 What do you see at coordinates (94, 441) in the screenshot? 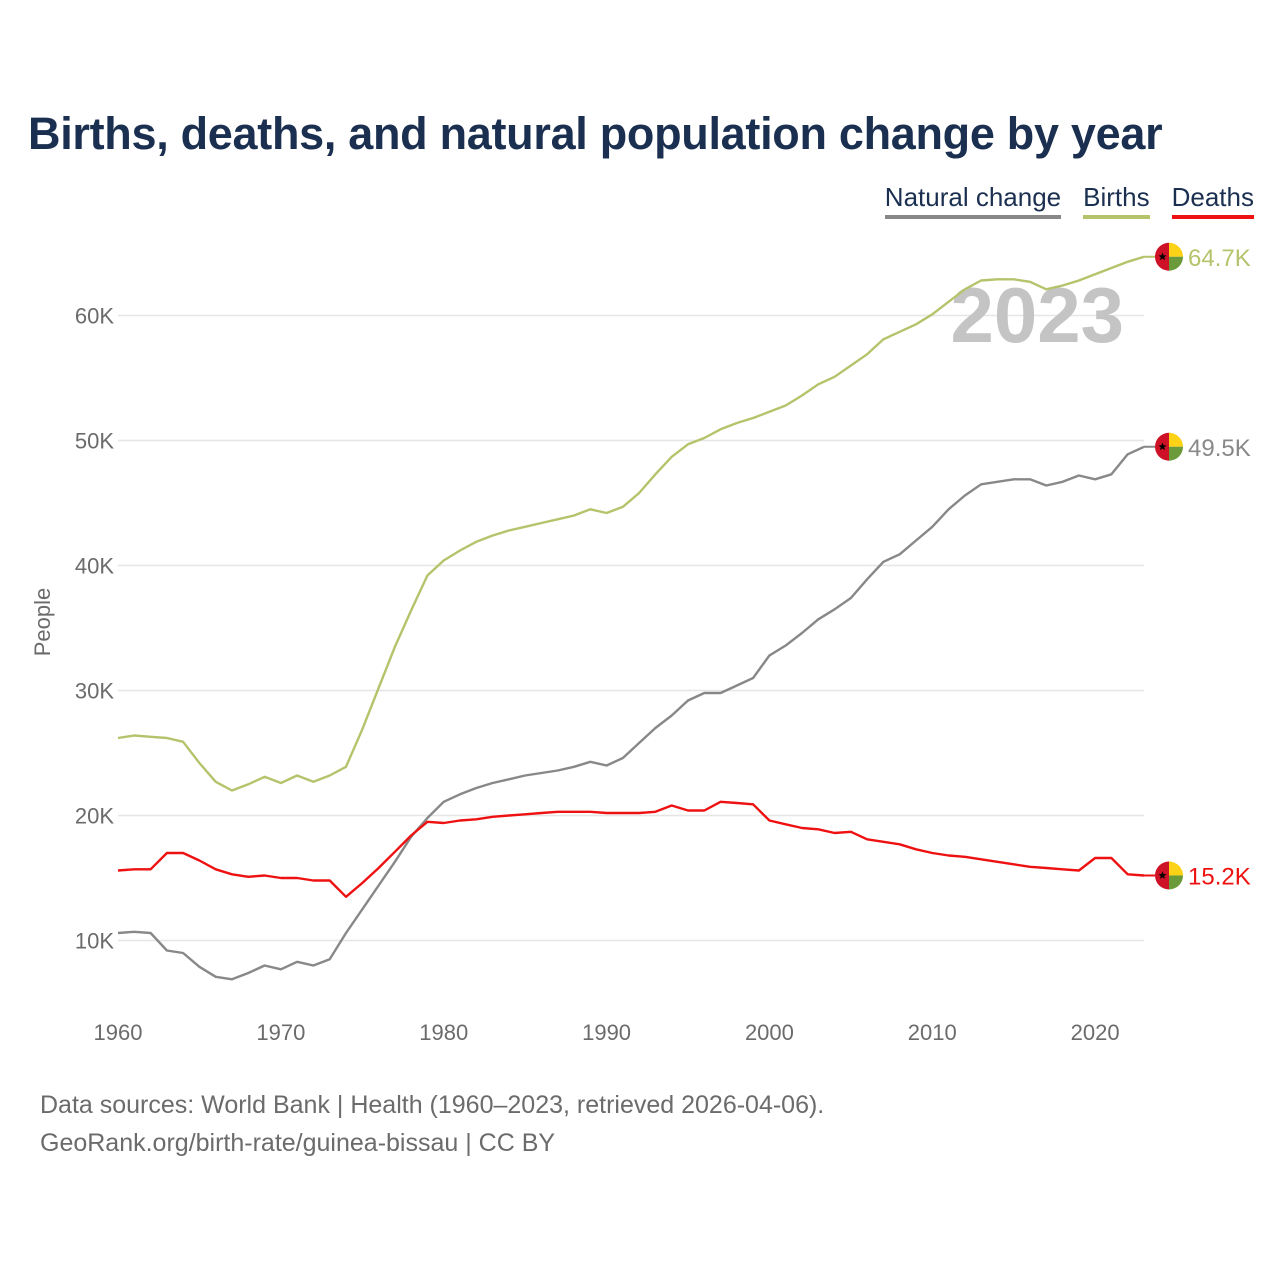
I see `y-tick-label: 50K` at bounding box center [94, 441].